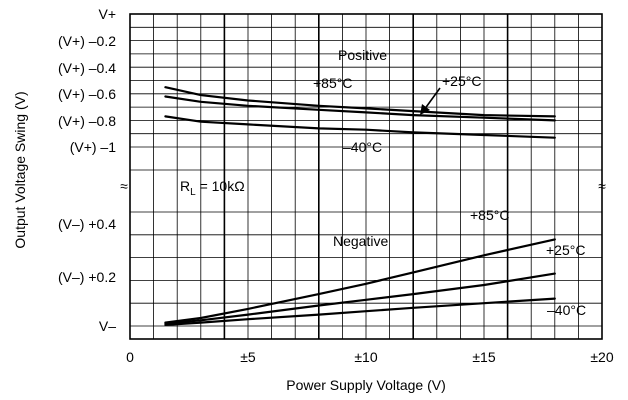 This screenshot has height=400, width=628. Describe the element at coordinates (87, 121) in the screenshot. I see `y-tick-label: (V+) –0.8` at that location.